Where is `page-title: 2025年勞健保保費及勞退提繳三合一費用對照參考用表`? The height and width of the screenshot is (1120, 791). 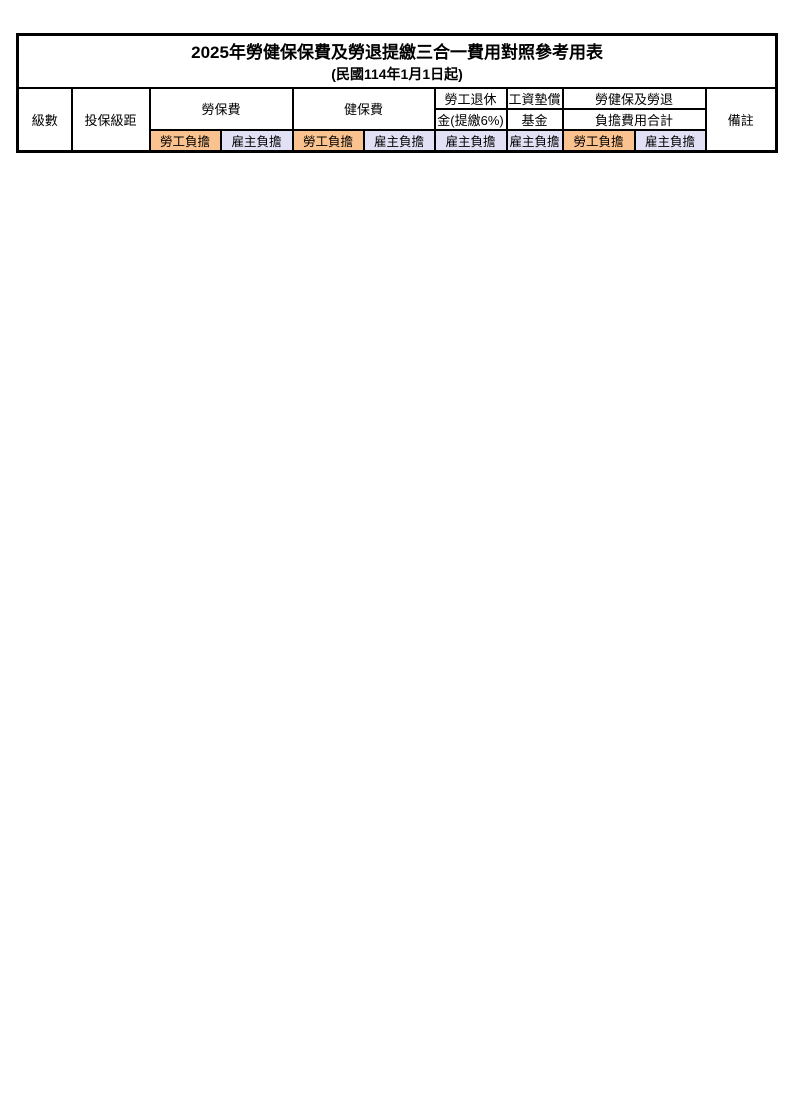 page-title: 2025年勞健保保費及勞退提繳三合一費用對照參考用表 is located at coordinates (397, 53).